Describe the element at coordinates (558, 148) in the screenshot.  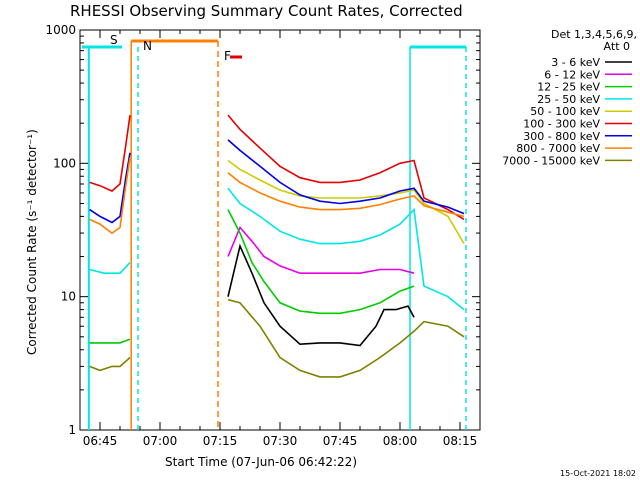
I see `legend-label-7: 800 - 7000 keV` at that location.